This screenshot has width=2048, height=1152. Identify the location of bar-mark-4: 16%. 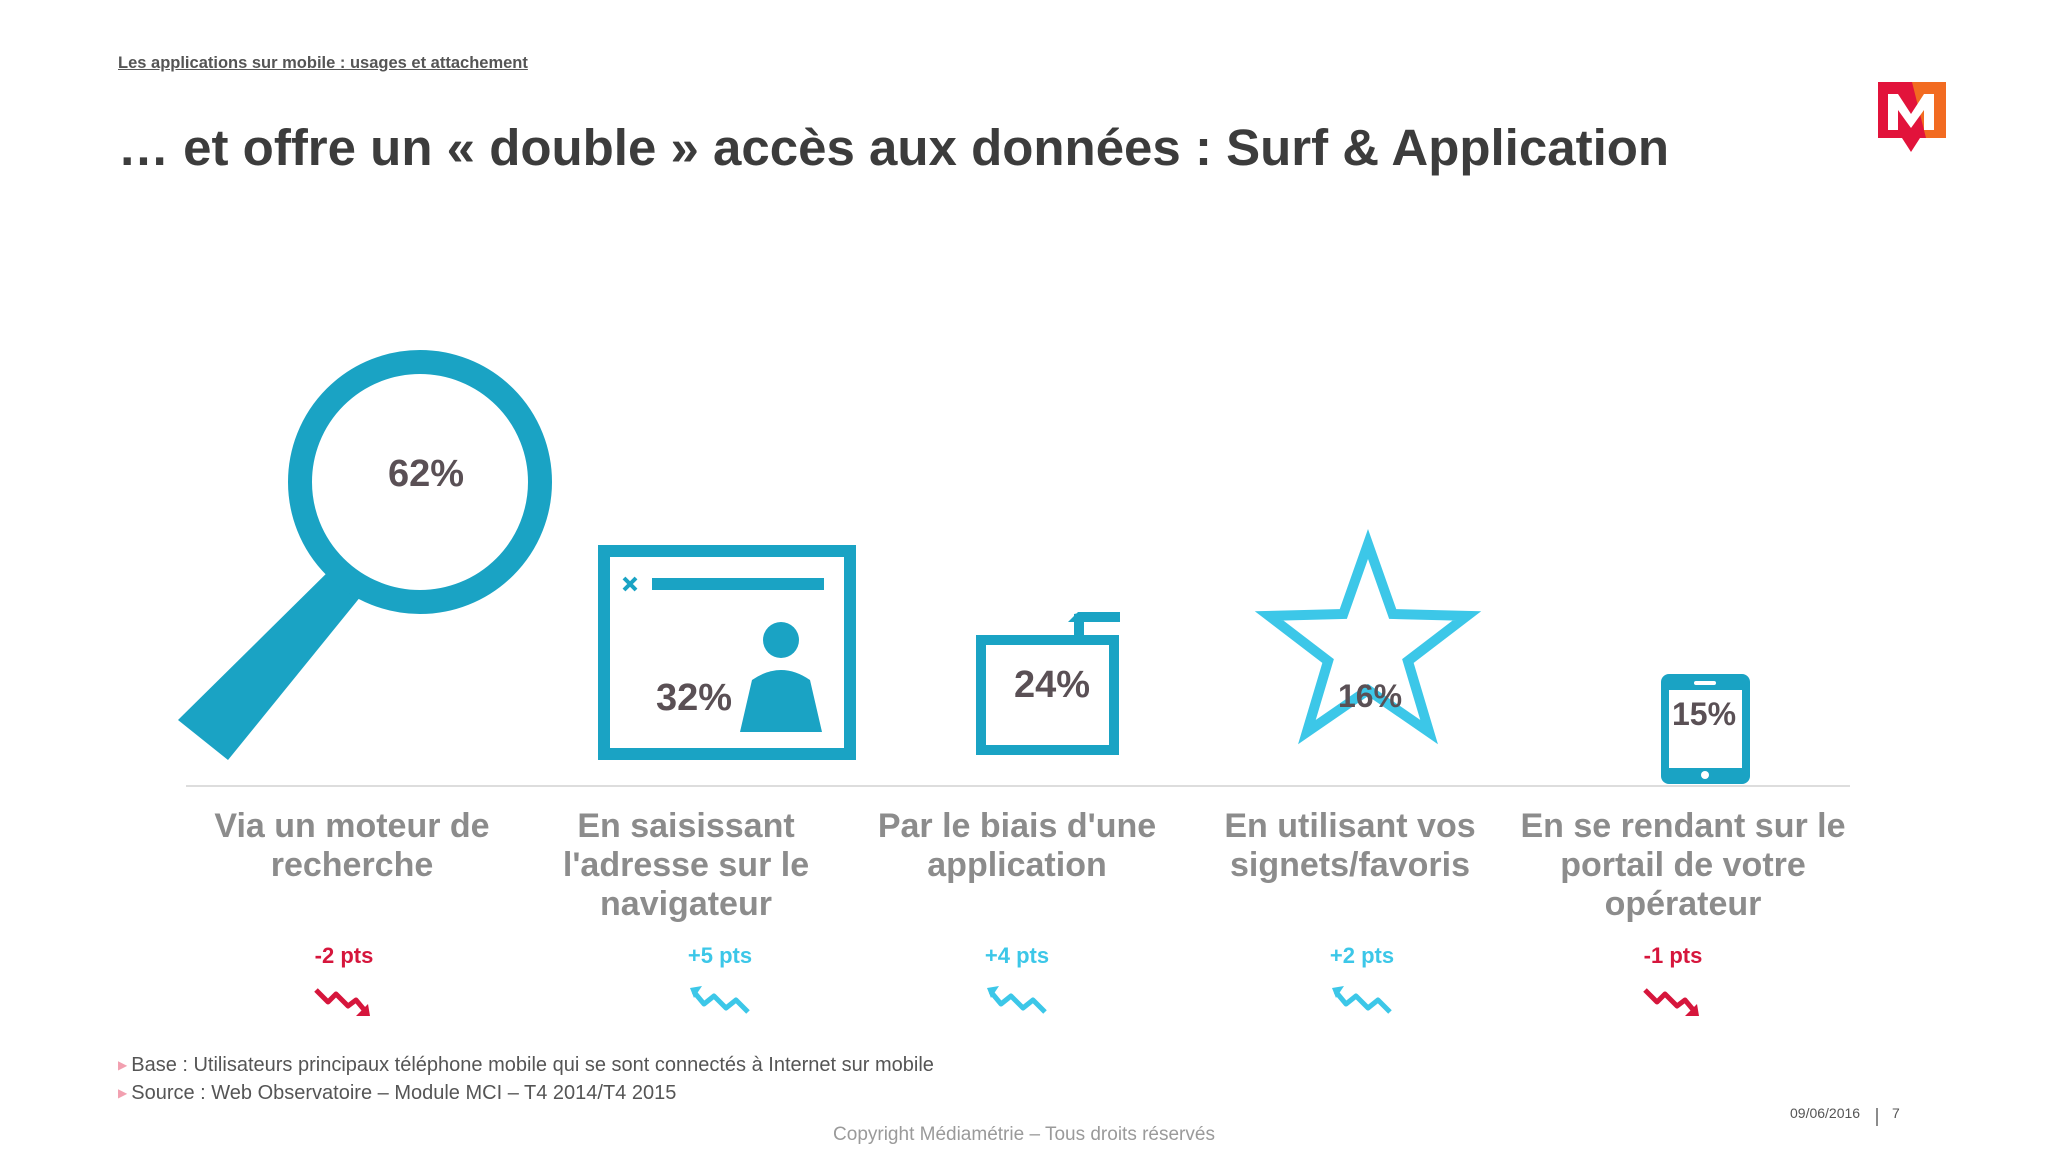
(1368, 636).